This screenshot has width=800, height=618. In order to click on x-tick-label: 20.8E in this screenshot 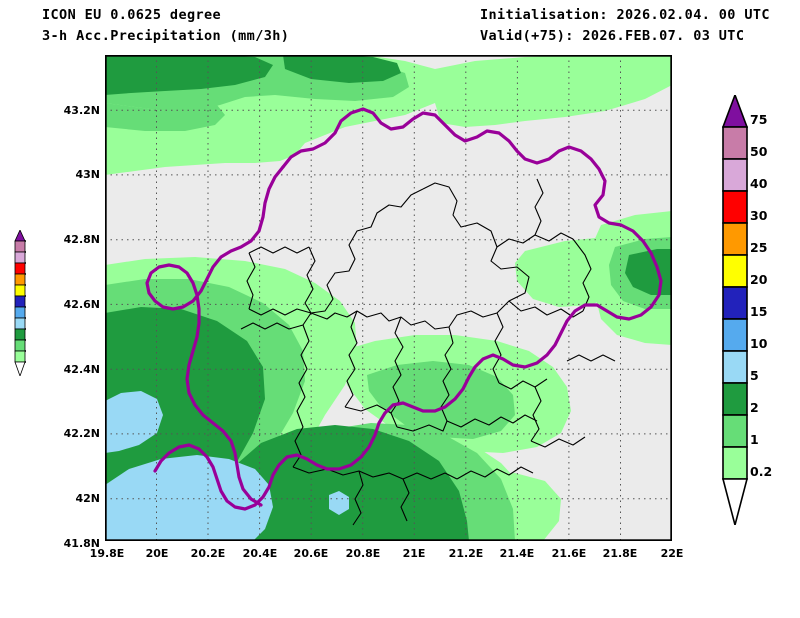, I will do `click(363, 553)`.